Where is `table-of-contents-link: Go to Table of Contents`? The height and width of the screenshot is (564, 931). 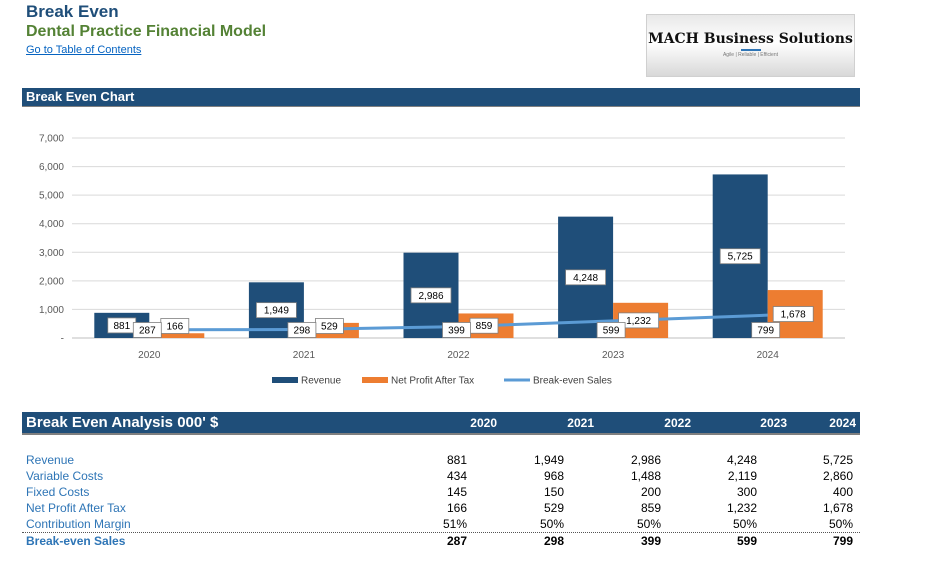 table-of-contents-link: Go to Table of Contents is located at coordinates (84, 50).